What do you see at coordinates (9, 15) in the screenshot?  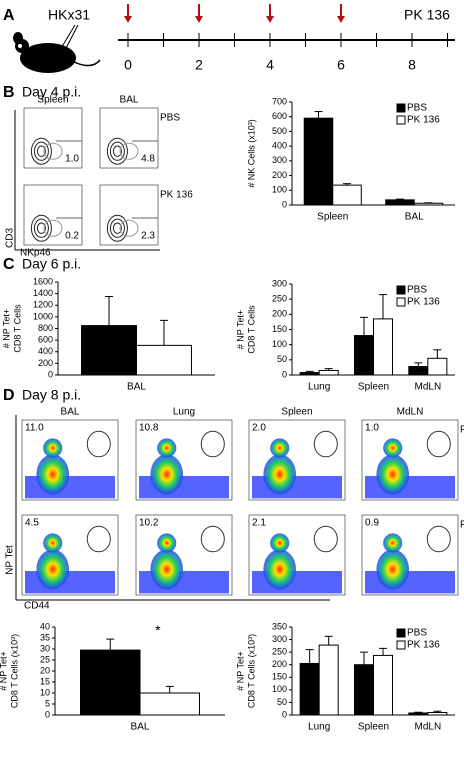 I see `panel-letter: A` at bounding box center [9, 15].